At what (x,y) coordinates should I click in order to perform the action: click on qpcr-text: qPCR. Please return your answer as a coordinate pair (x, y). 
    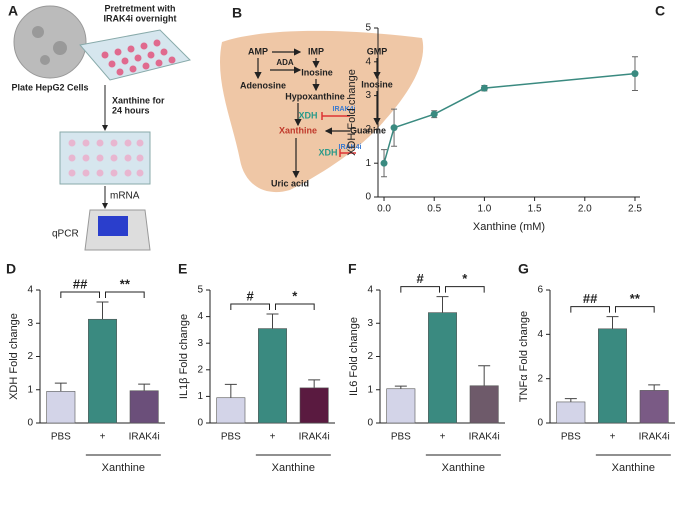
    Looking at the image, I should click on (65, 234).